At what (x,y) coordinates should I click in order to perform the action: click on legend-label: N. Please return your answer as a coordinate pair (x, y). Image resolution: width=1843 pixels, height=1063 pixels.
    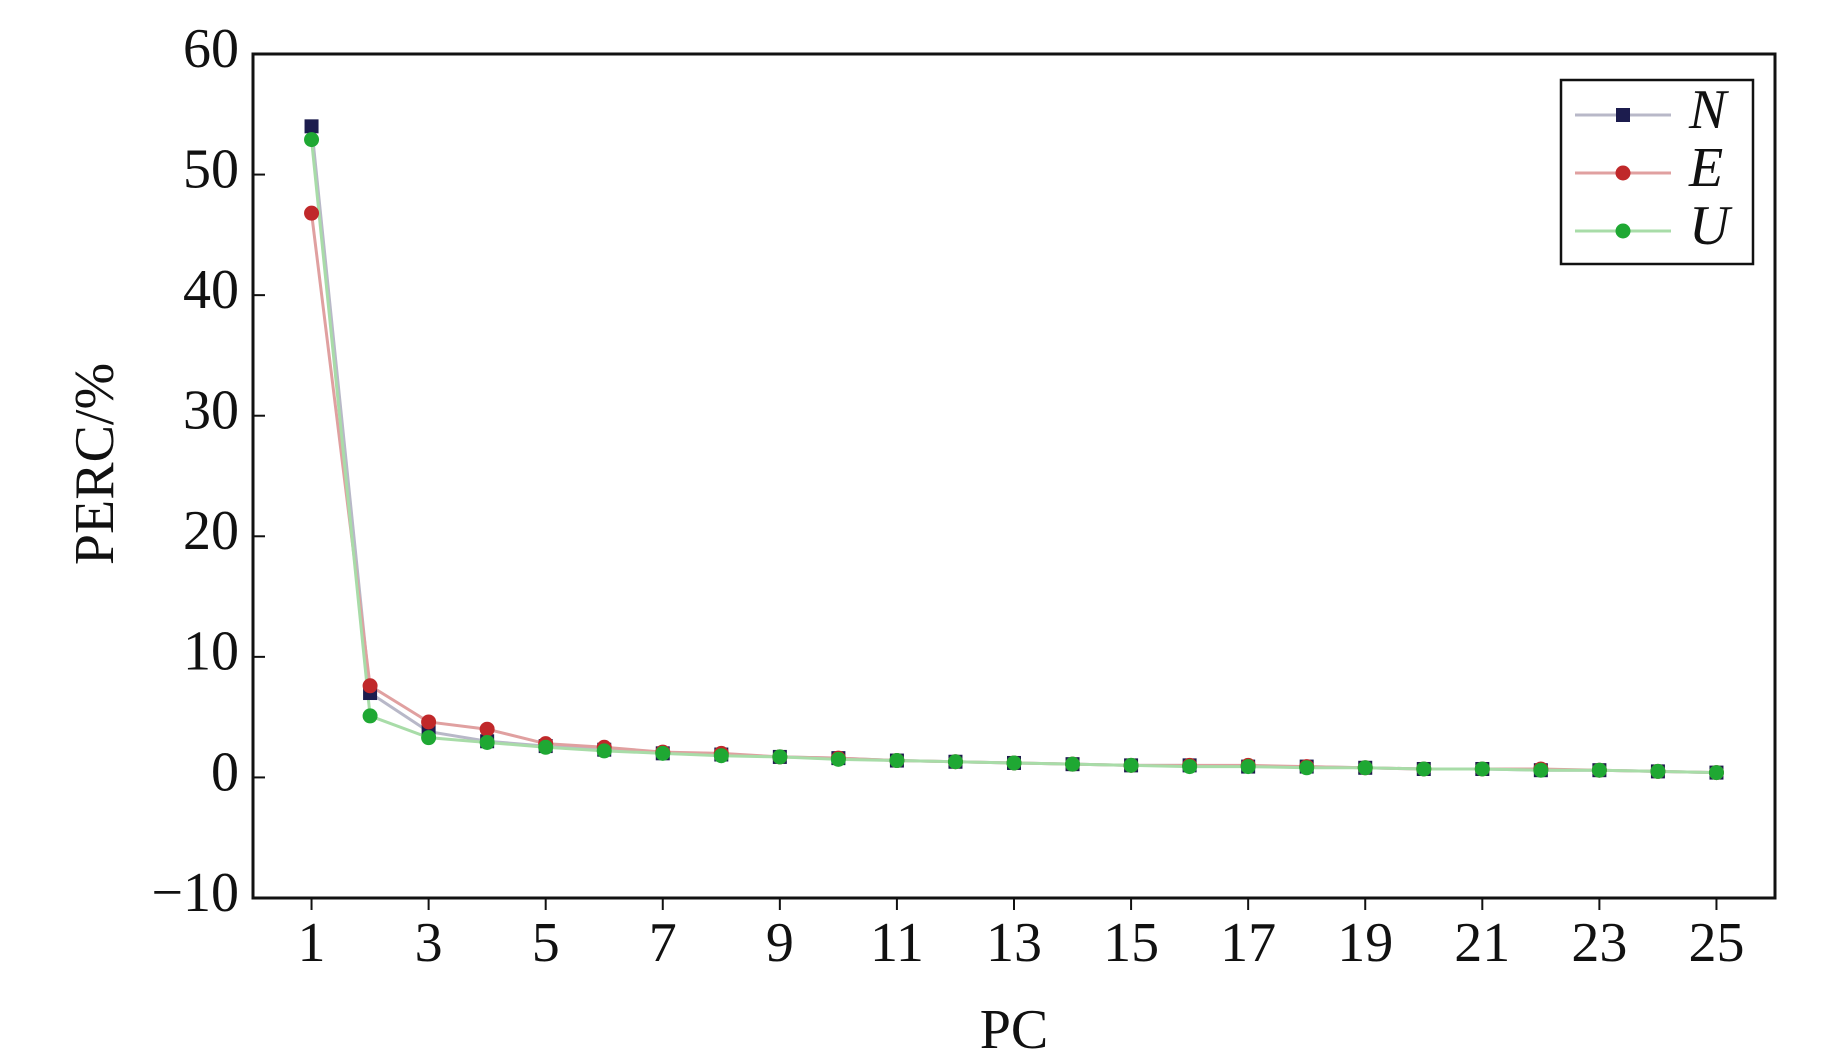
    Looking at the image, I should click on (1708, 110).